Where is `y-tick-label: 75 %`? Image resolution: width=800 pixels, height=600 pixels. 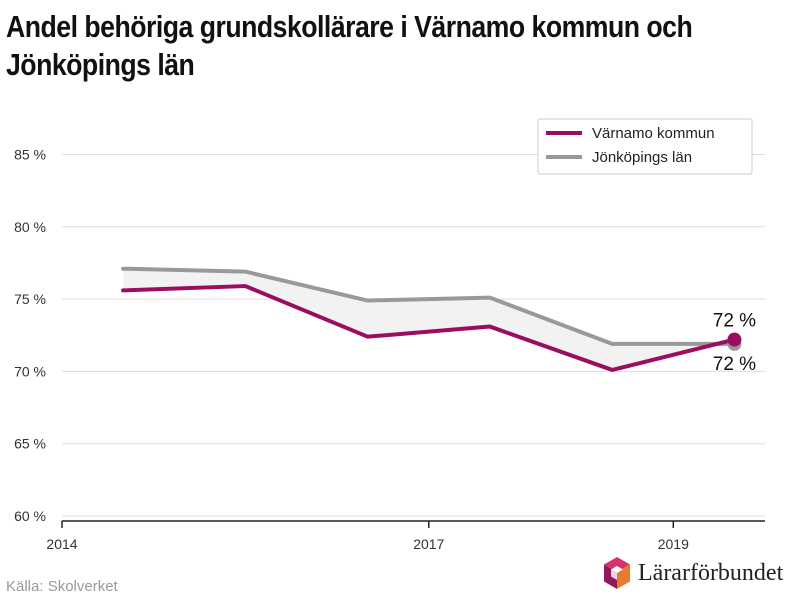 y-tick-label: 75 % is located at coordinates (30, 299).